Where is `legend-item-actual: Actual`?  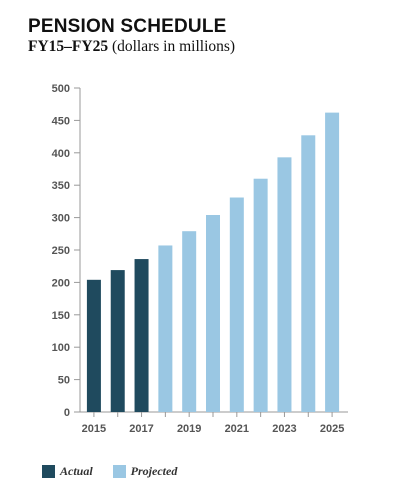 legend-item-actual: Actual is located at coordinates (67, 471).